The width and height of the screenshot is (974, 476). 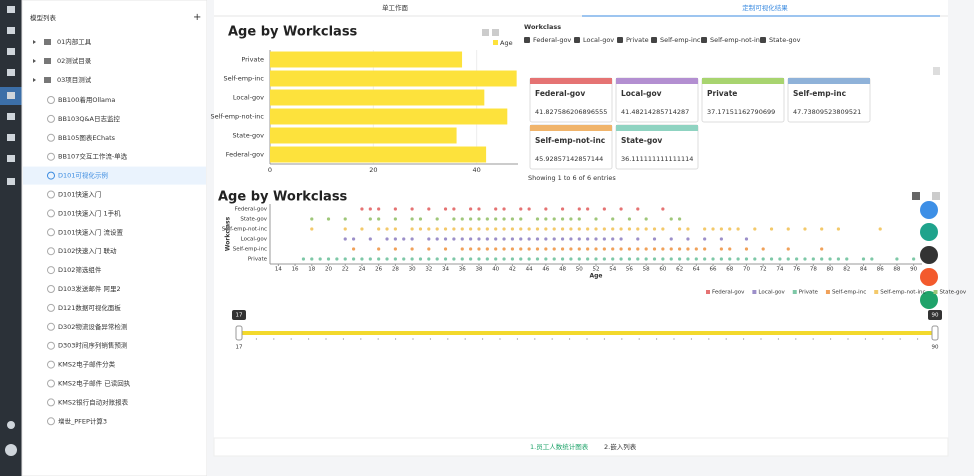 I want to click on model-label: KMS2电子邮件 已读回执, so click(x=94, y=383).